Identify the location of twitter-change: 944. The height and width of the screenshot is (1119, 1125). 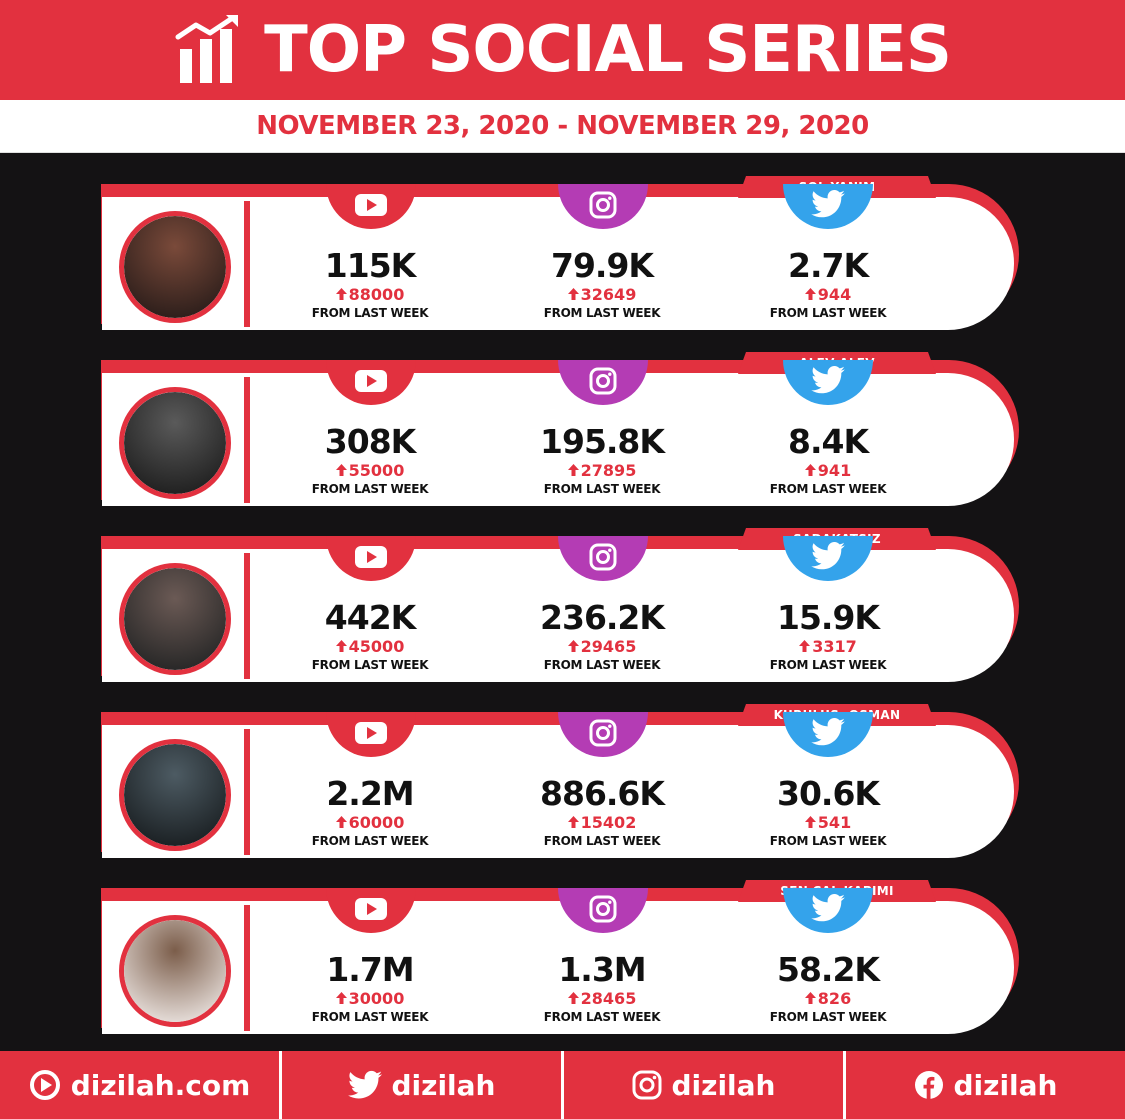
(828, 295).